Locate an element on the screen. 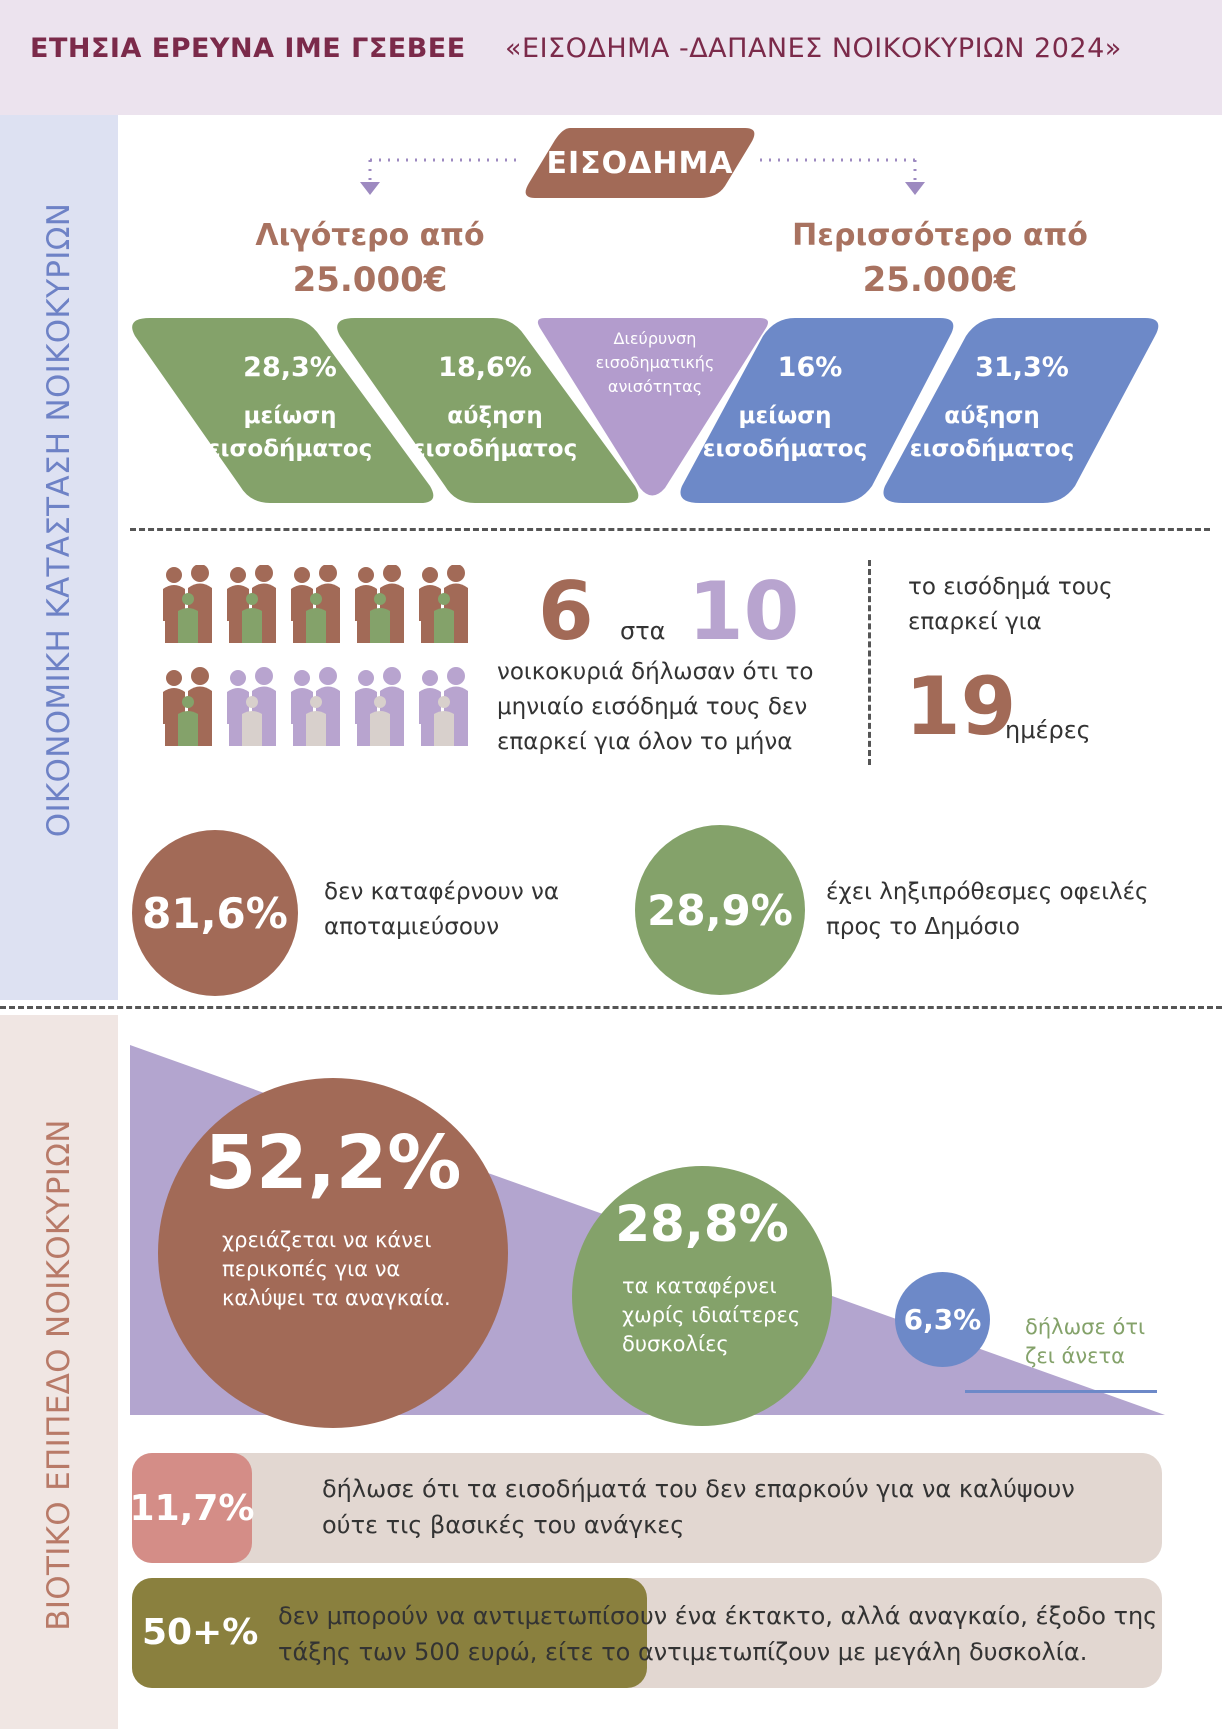  income-cards is located at coordinates (645, 410).